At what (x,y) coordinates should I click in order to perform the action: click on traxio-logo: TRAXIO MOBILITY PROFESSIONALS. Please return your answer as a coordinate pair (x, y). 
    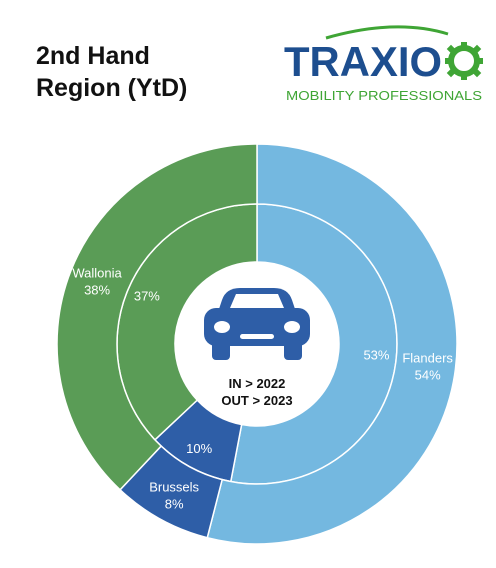
    Looking at the image, I should click on (383, 64).